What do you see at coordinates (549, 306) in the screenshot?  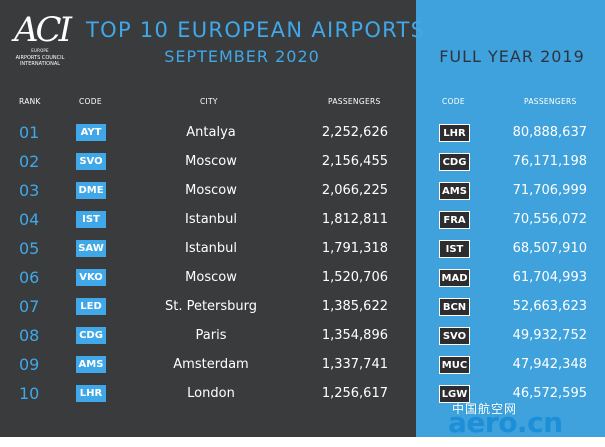 I see `passengers-2019-cell: 52,663,623` at bounding box center [549, 306].